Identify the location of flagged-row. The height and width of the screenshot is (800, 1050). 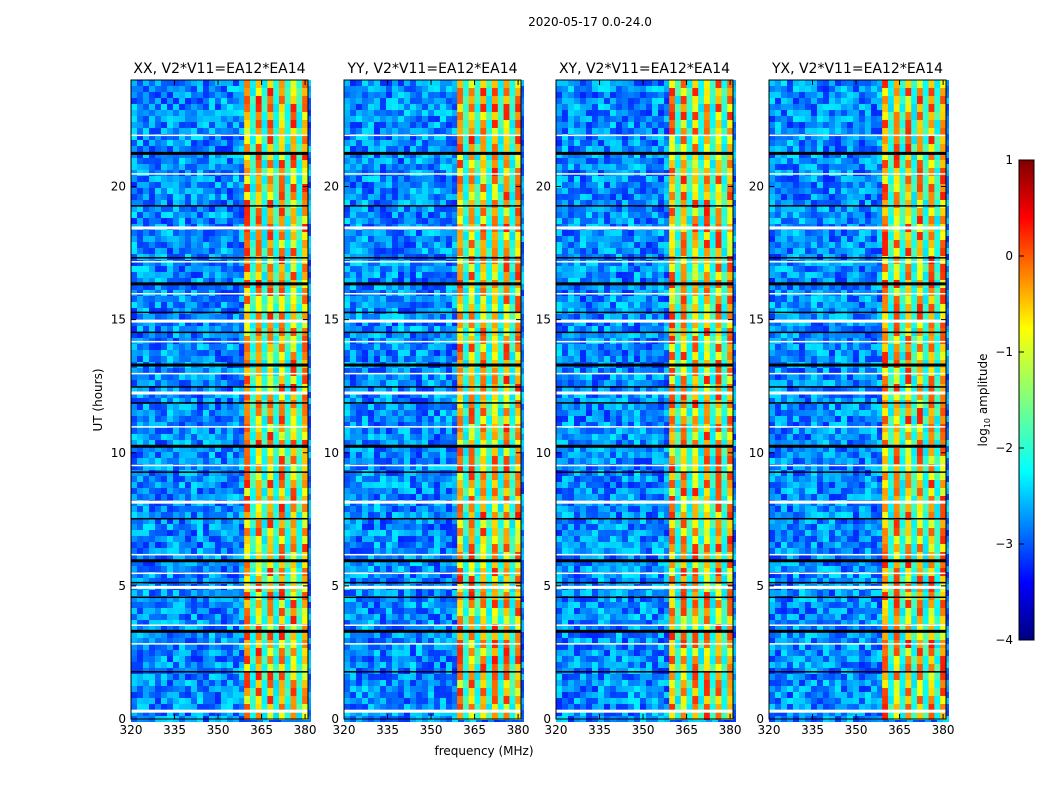
(219, 518).